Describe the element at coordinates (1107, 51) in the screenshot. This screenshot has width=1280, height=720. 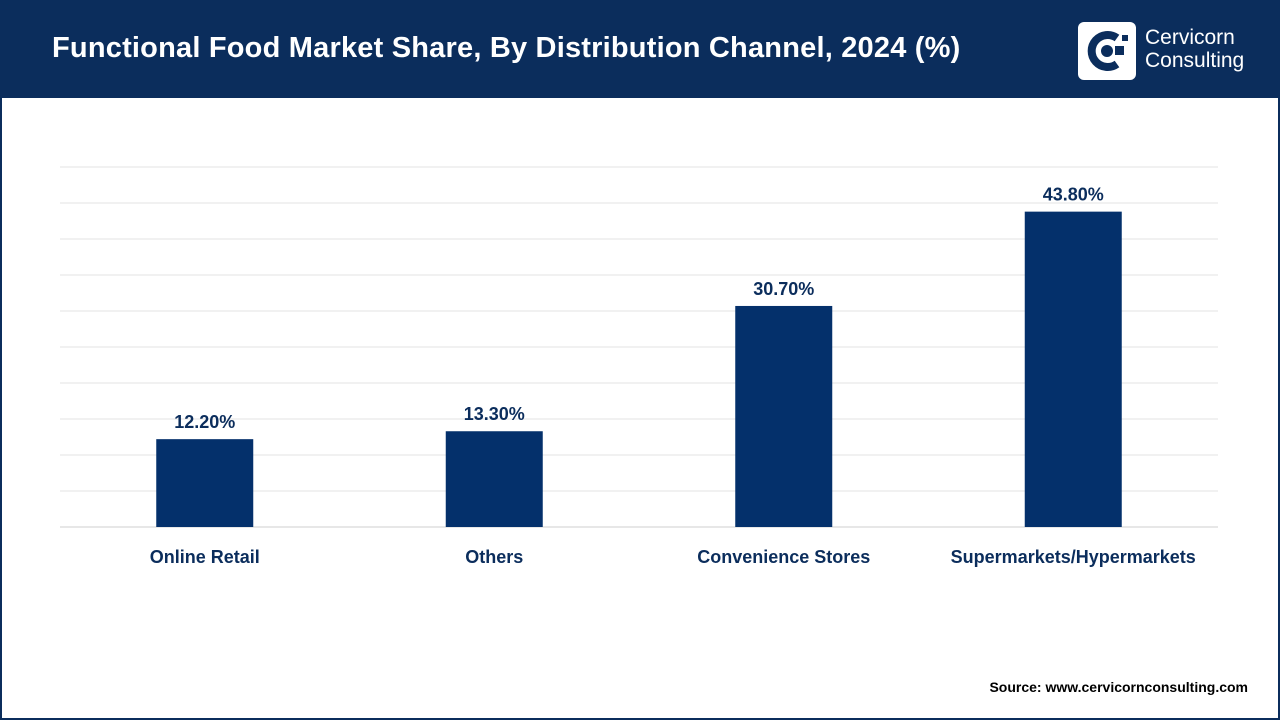
I see `cervicorn-logo-icon` at that location.